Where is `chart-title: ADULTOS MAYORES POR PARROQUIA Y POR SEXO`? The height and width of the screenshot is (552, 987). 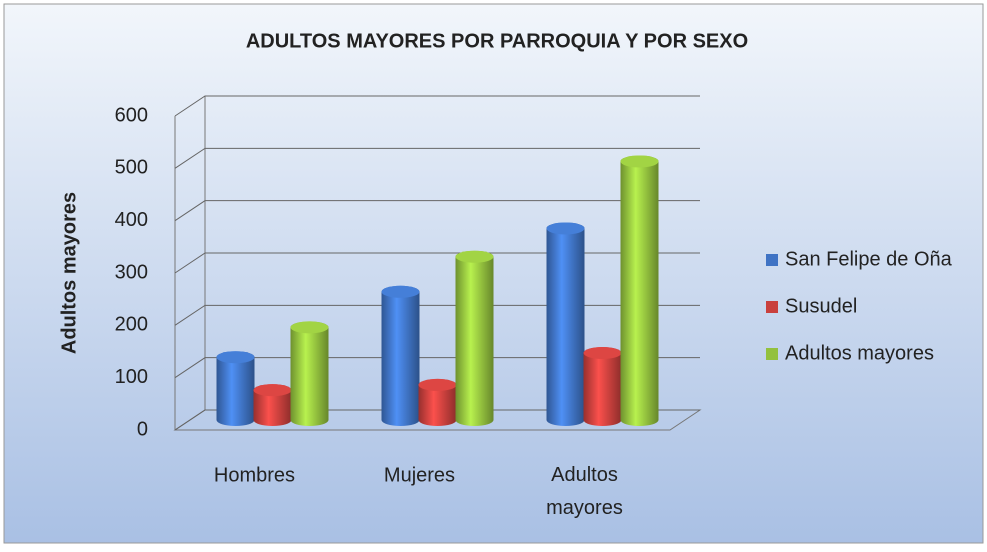 chart-title: ADULTOS MAYORES POR PARROQUIA Y POR SEXO is located at coordinates (497, 41).